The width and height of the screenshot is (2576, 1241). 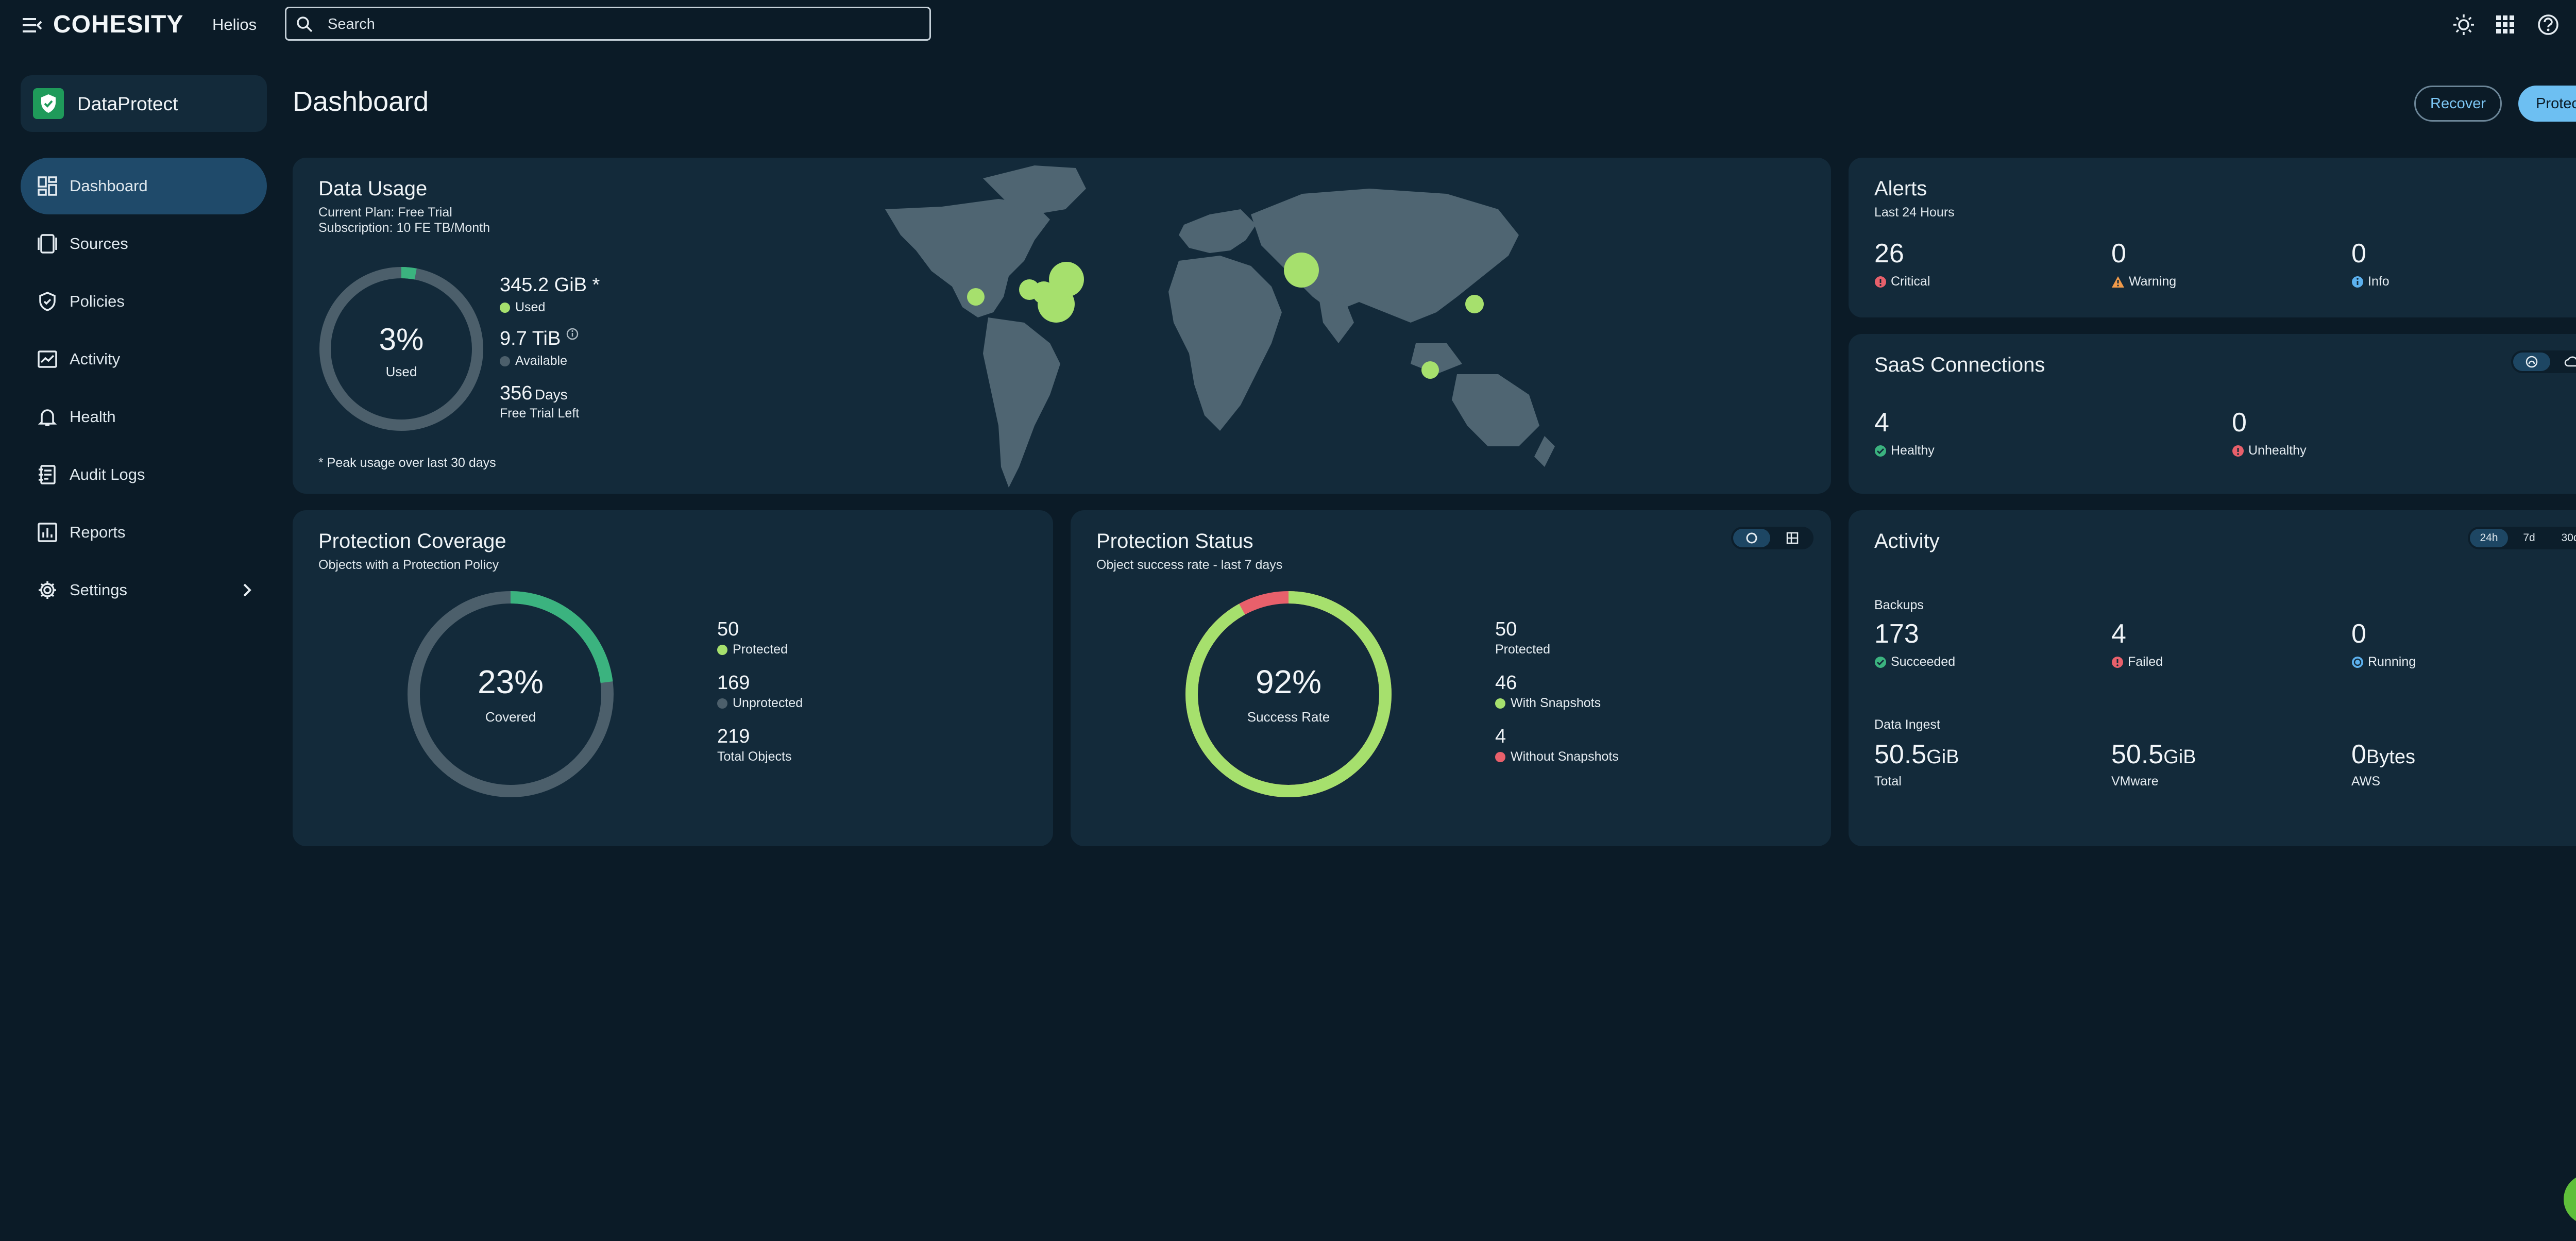 I want to click on healthy-label: Healthy, so click(x=1913, y=450).